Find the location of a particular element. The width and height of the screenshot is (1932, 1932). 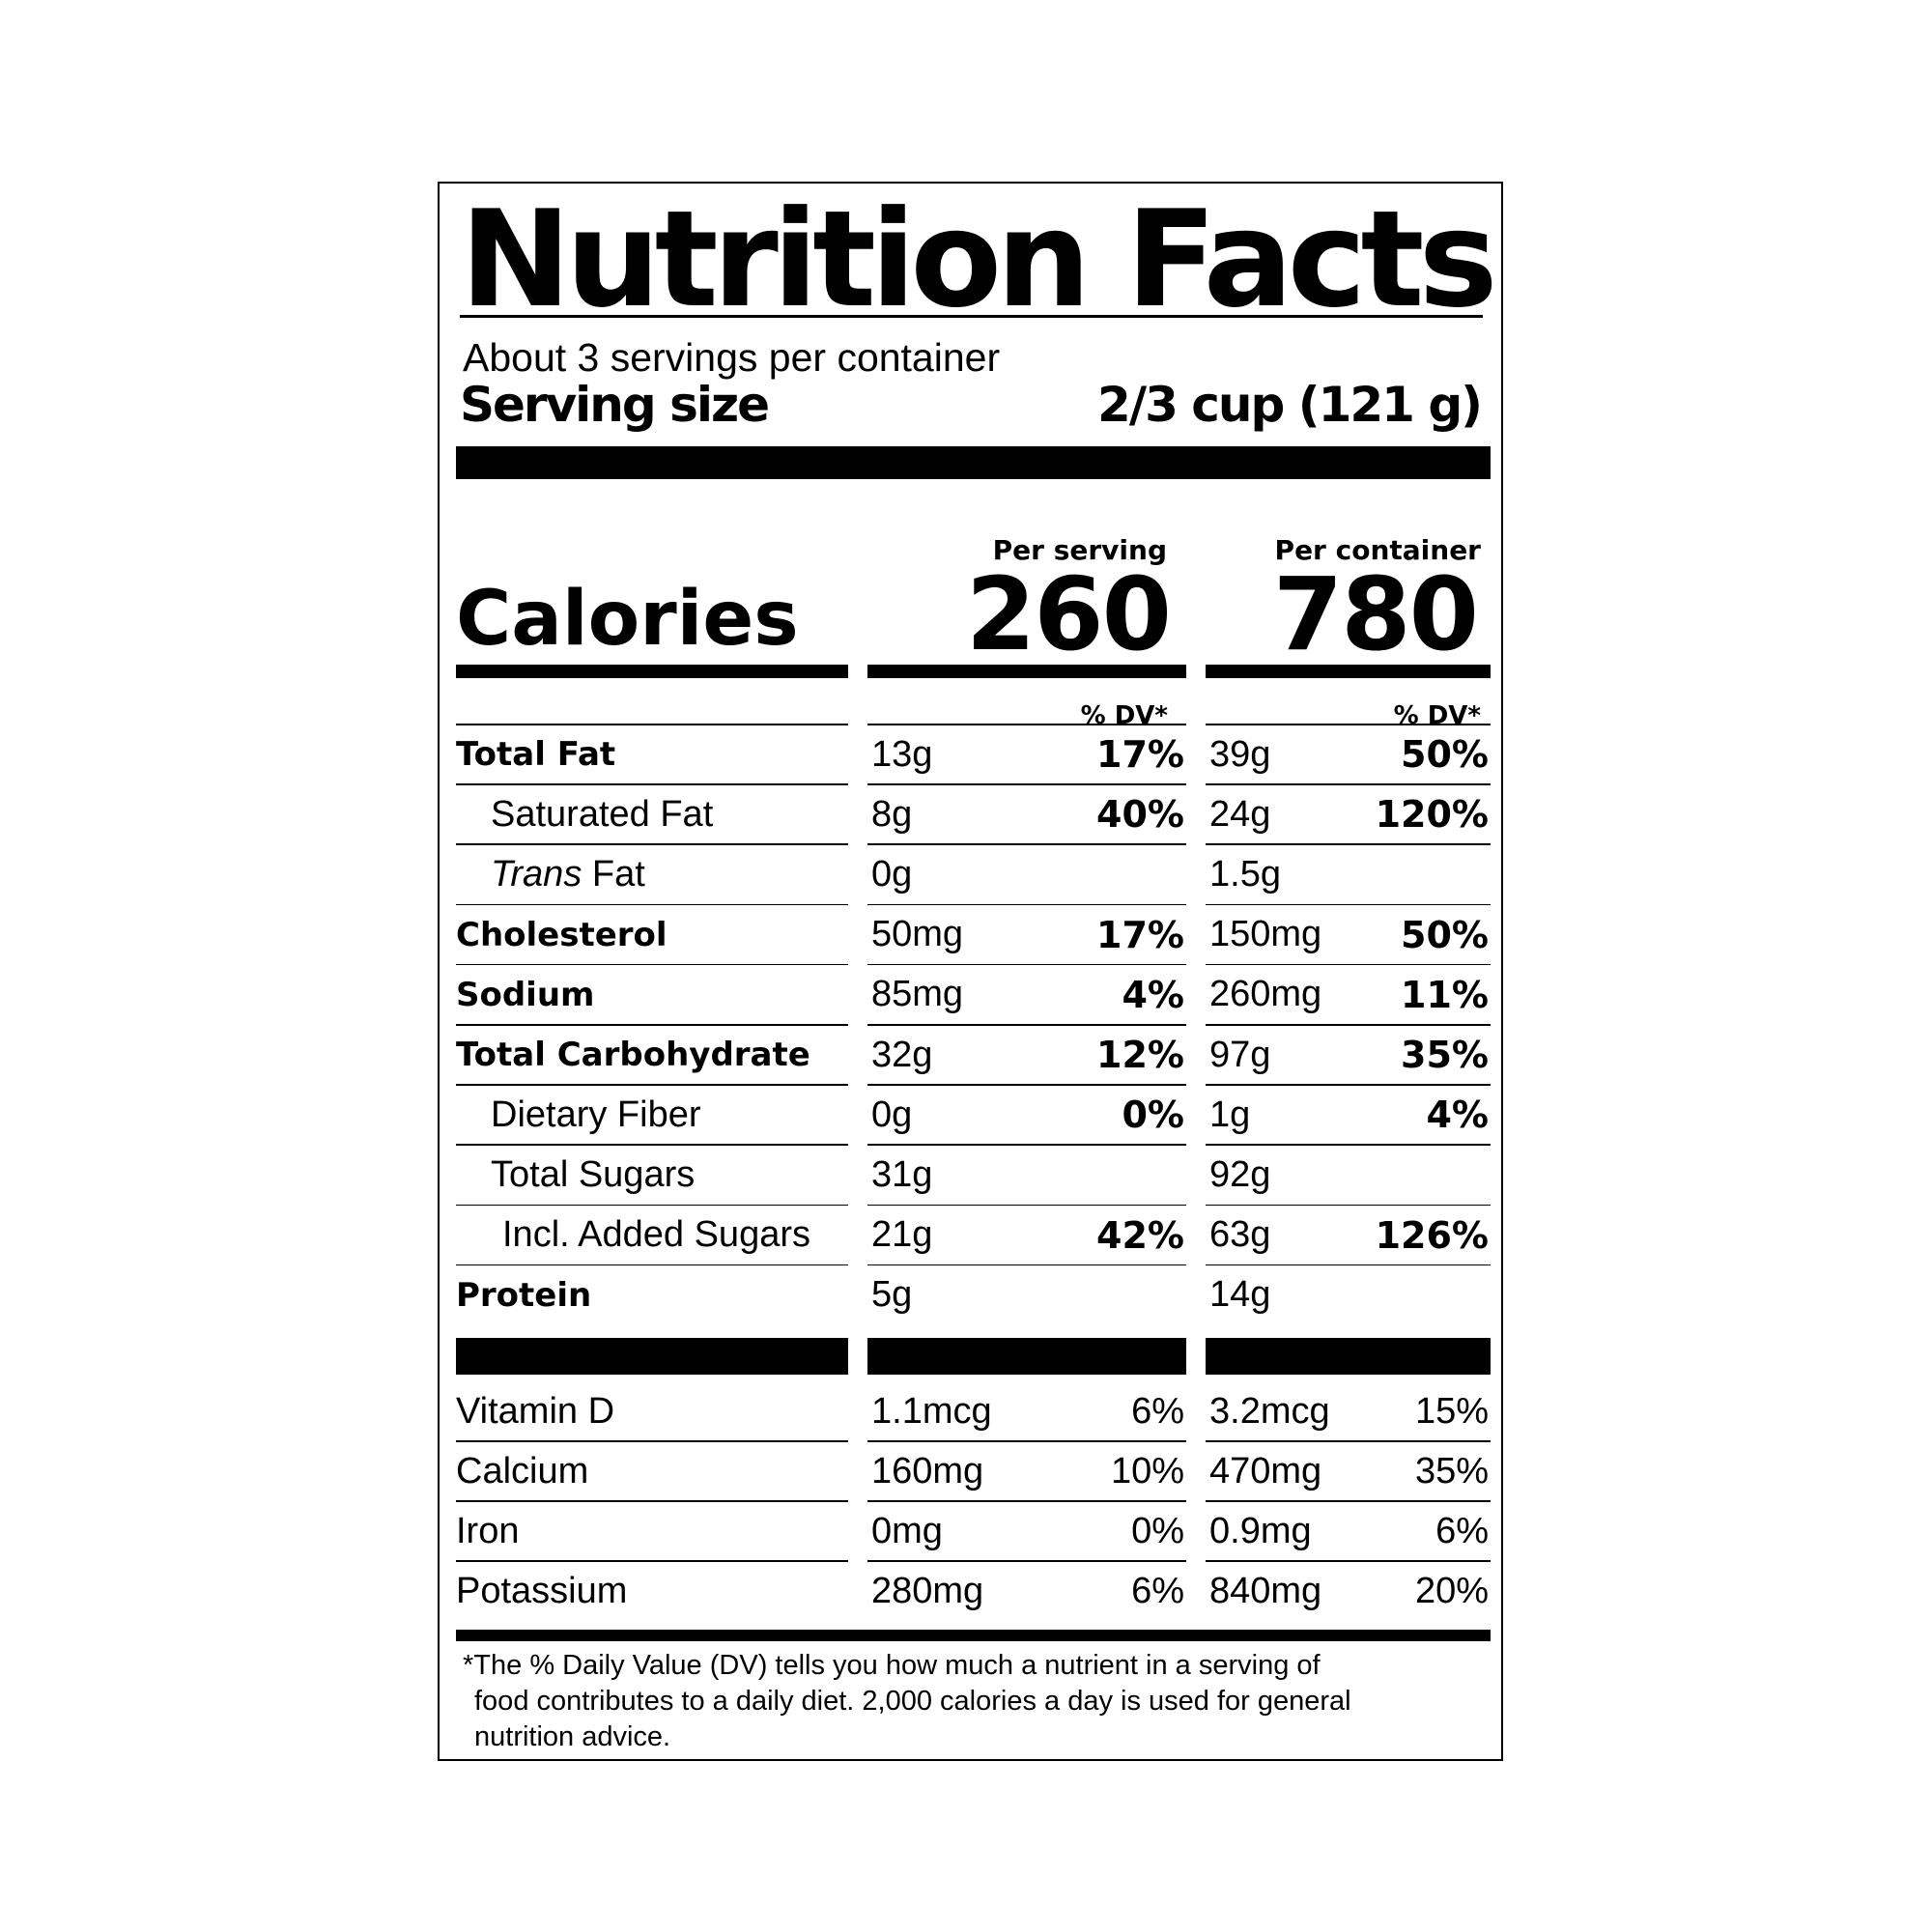

calories-rule-mid is located at coordinates (1026, 671).